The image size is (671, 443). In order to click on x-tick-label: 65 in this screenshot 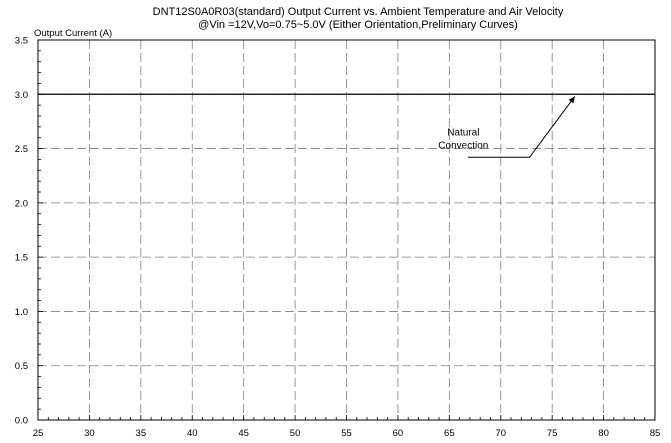, I will do `click(449, 433)`.